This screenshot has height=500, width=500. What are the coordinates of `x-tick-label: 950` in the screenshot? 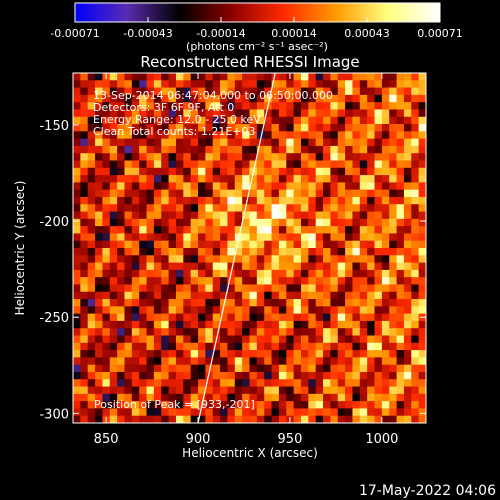 It's located at (290, 439).